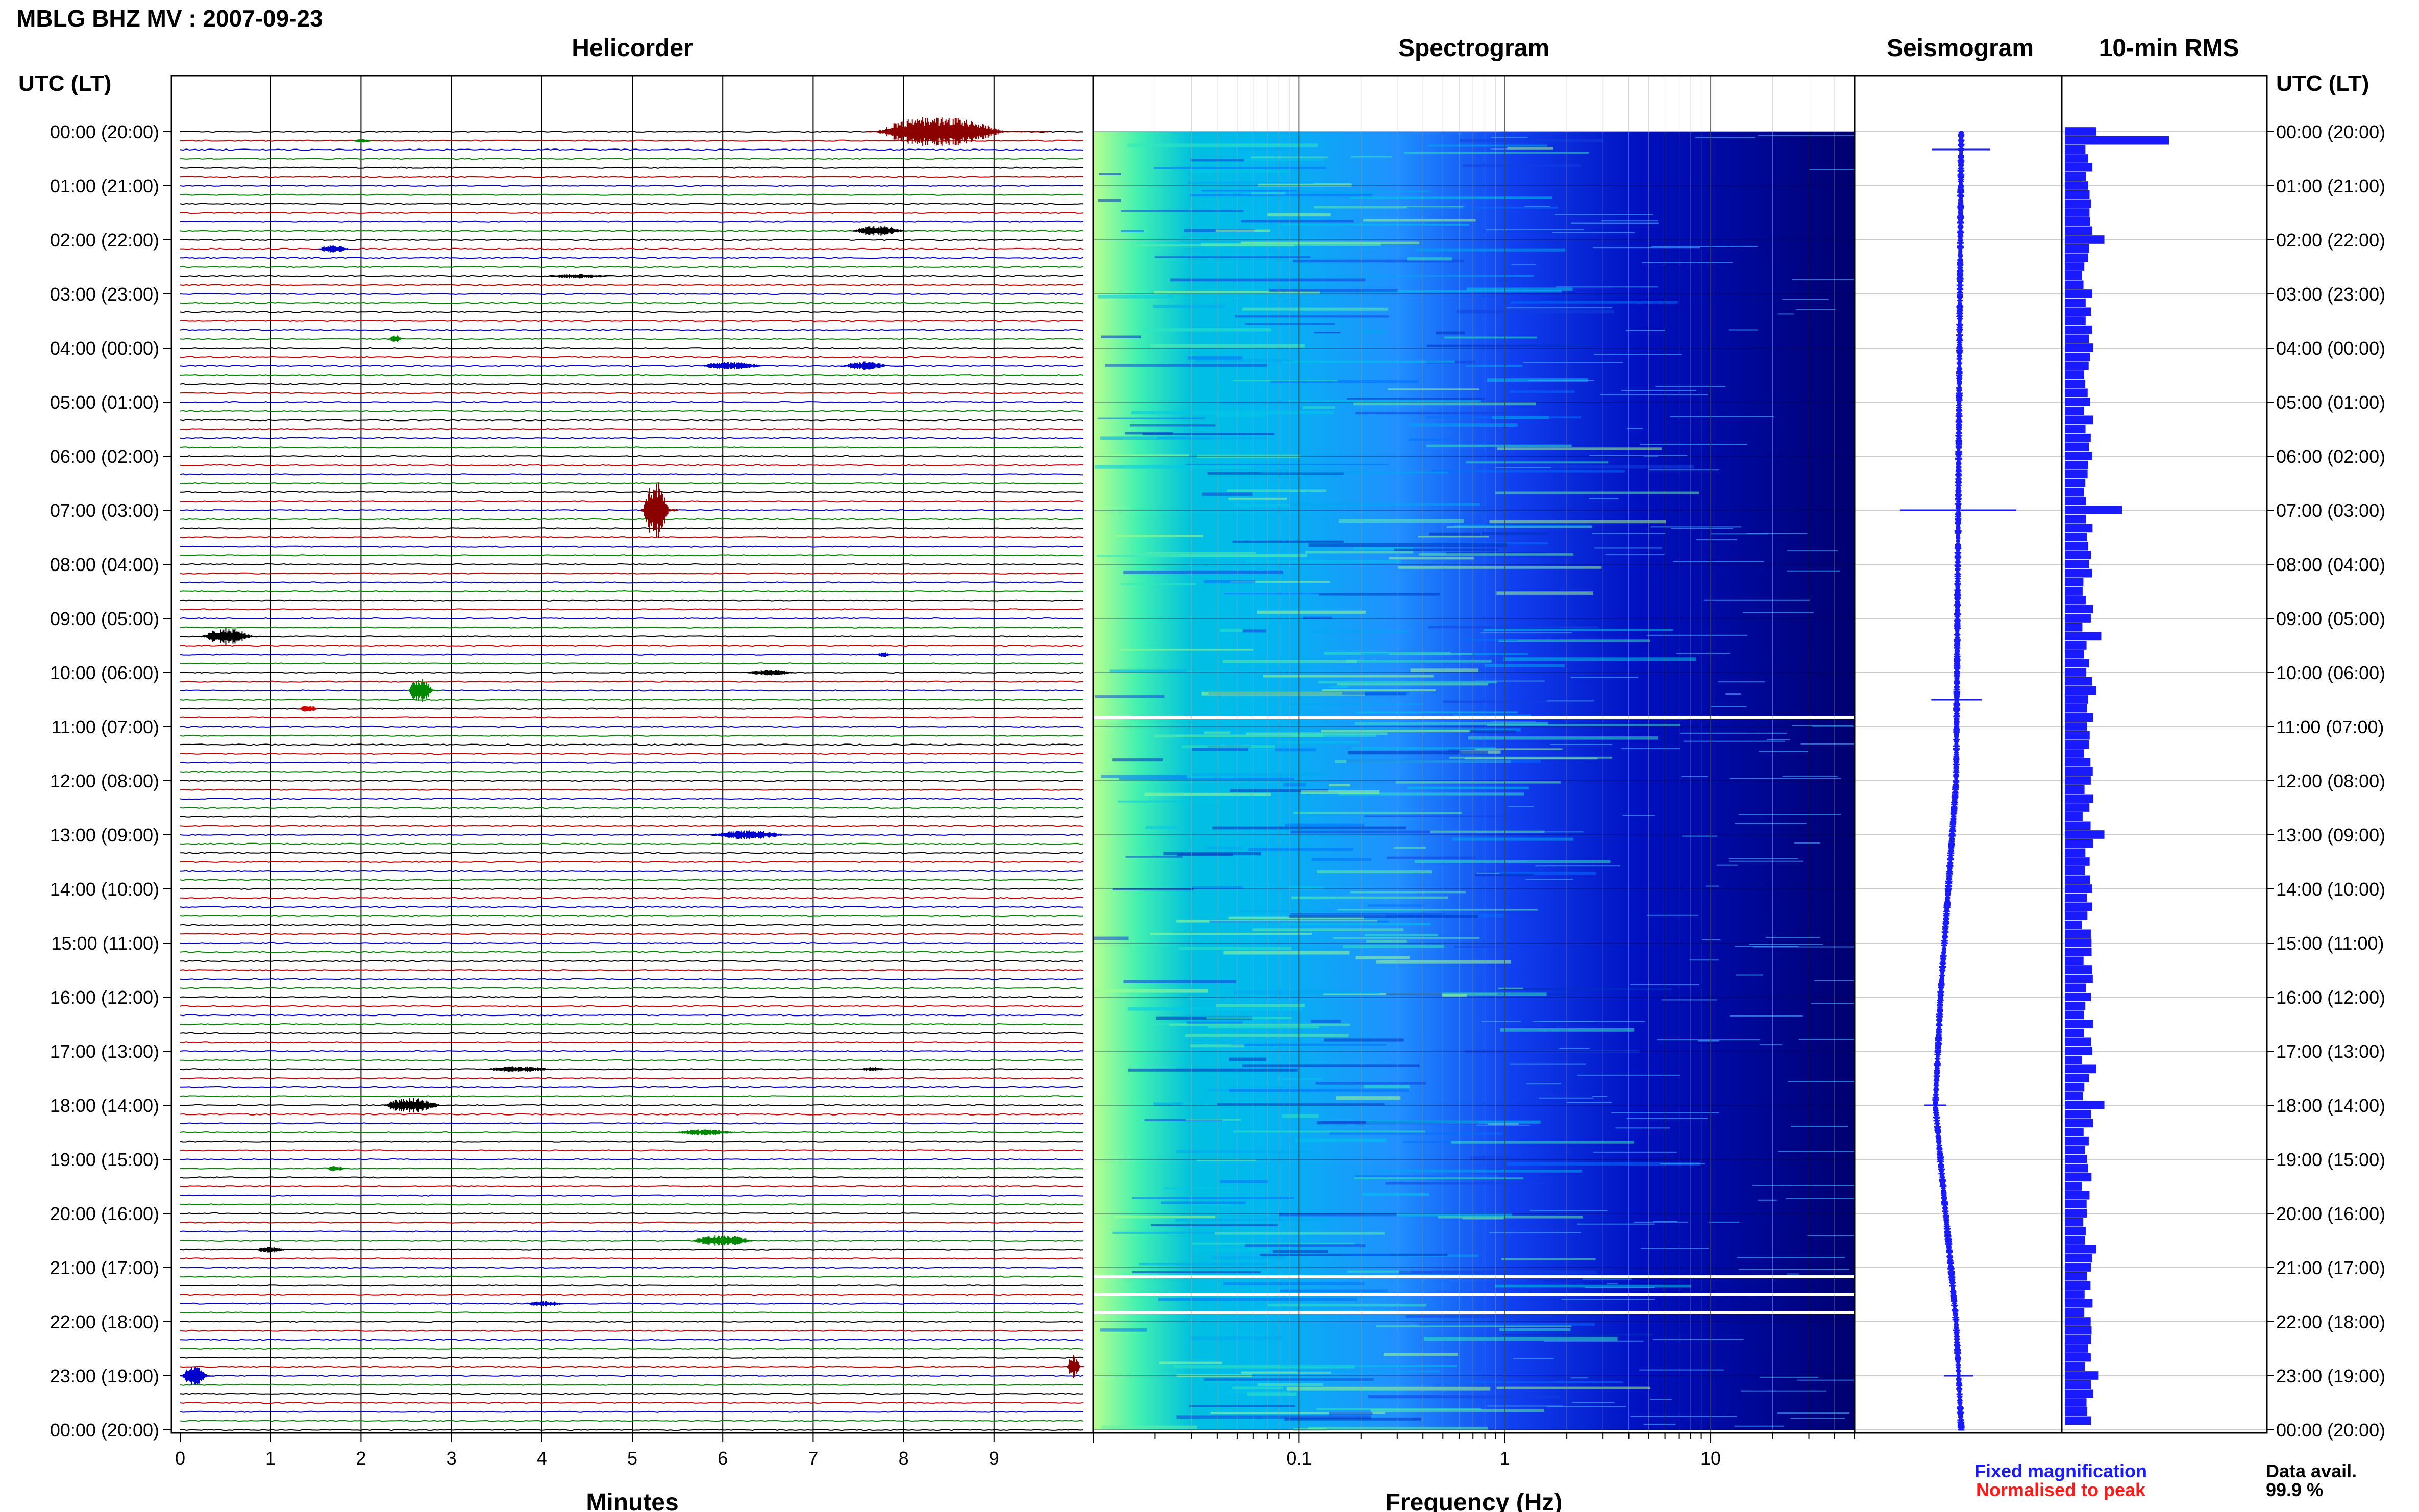  What do you see at coordinates (1474, 1277) in the screenshot?
I see `spectrogram-data-gap` at bounding box center [1474, 1277].